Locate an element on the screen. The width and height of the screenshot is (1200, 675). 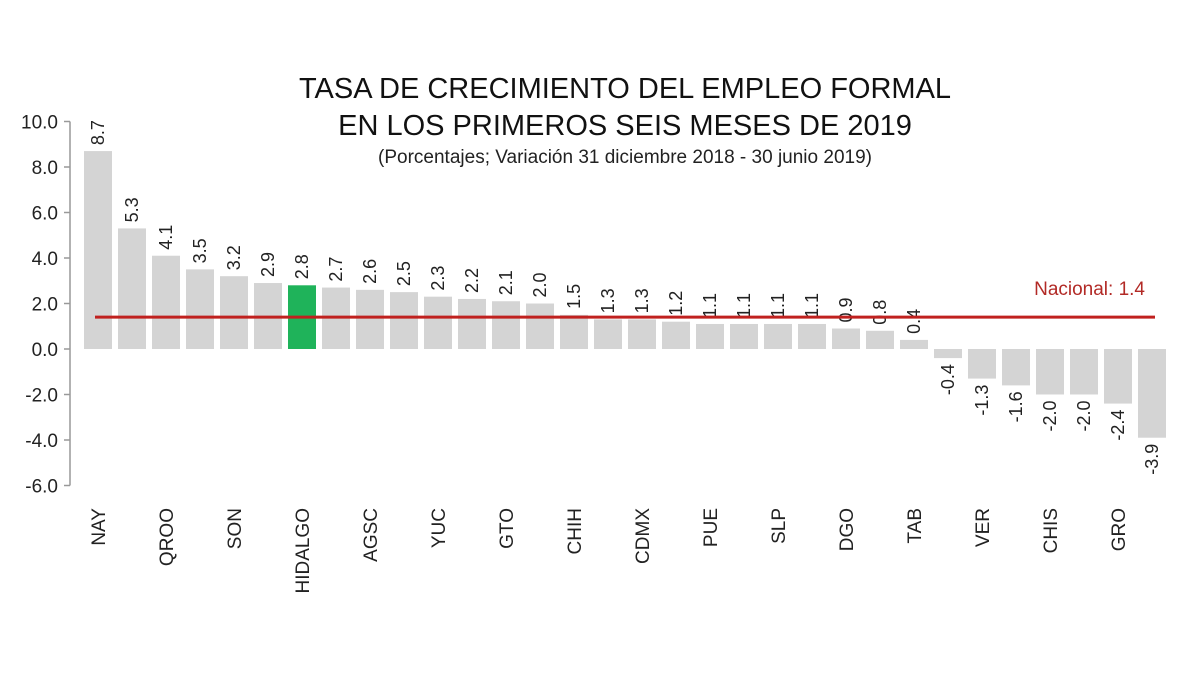
category-label: SLP is located at coordinates (779, 526).